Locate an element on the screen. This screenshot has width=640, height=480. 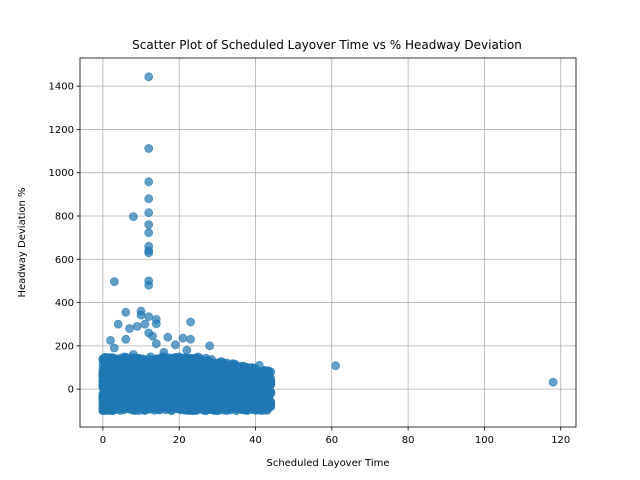
y-axis-label: Headway Deviation % is located at coordinates (22, 242).